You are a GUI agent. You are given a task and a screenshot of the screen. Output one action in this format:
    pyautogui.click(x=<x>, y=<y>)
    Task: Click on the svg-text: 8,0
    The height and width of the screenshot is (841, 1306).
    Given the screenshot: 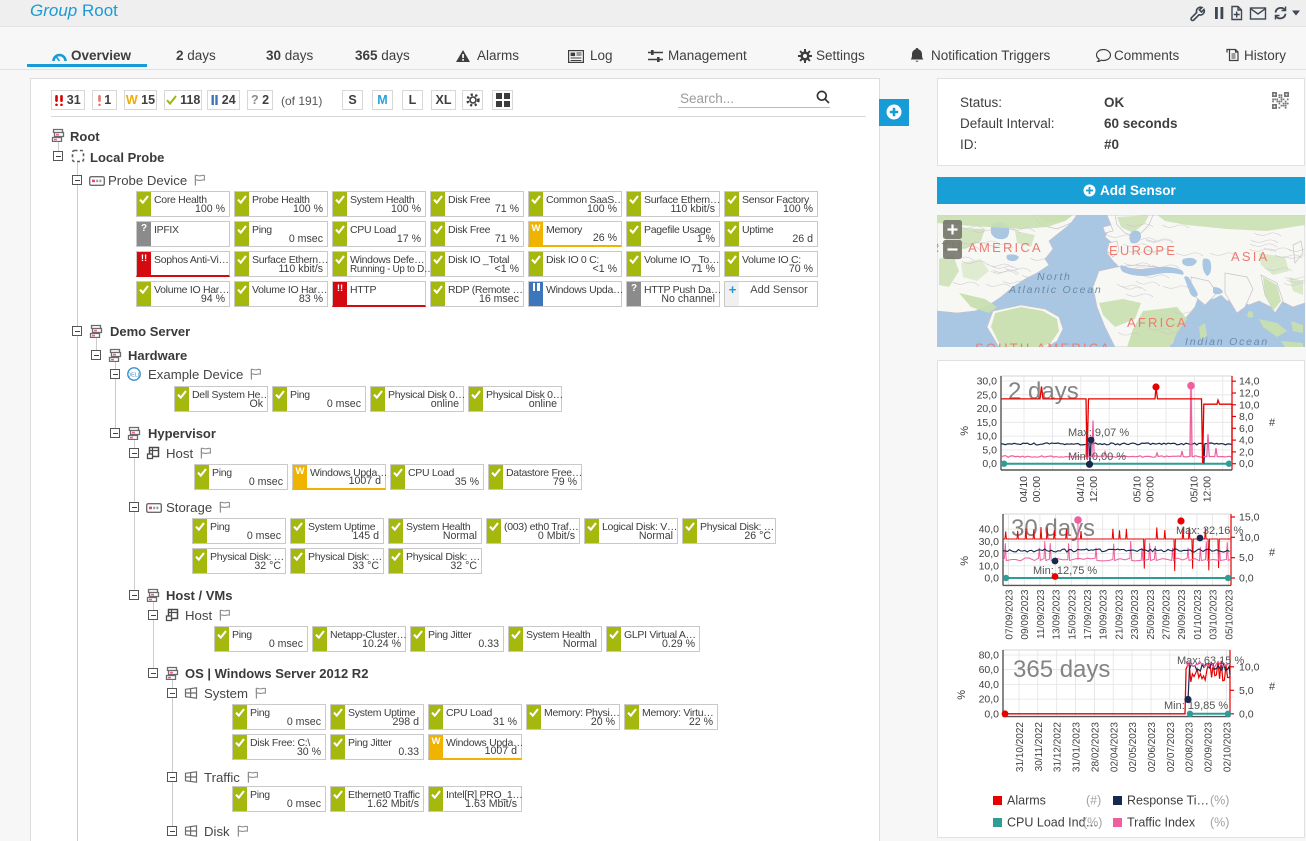 What is the action you would take?
    pyautogui.click(x=1246, y=417)
    